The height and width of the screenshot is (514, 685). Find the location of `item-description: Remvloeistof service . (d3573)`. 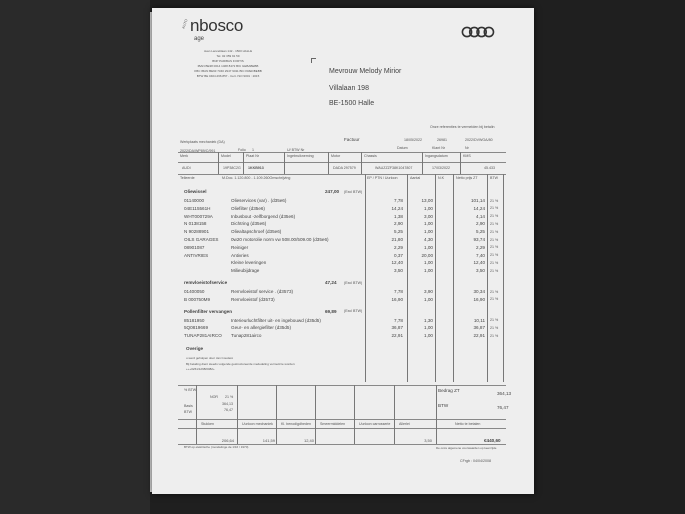

item-description: Remvloeistof service . (d3573) is located at coordinates (262, 291).